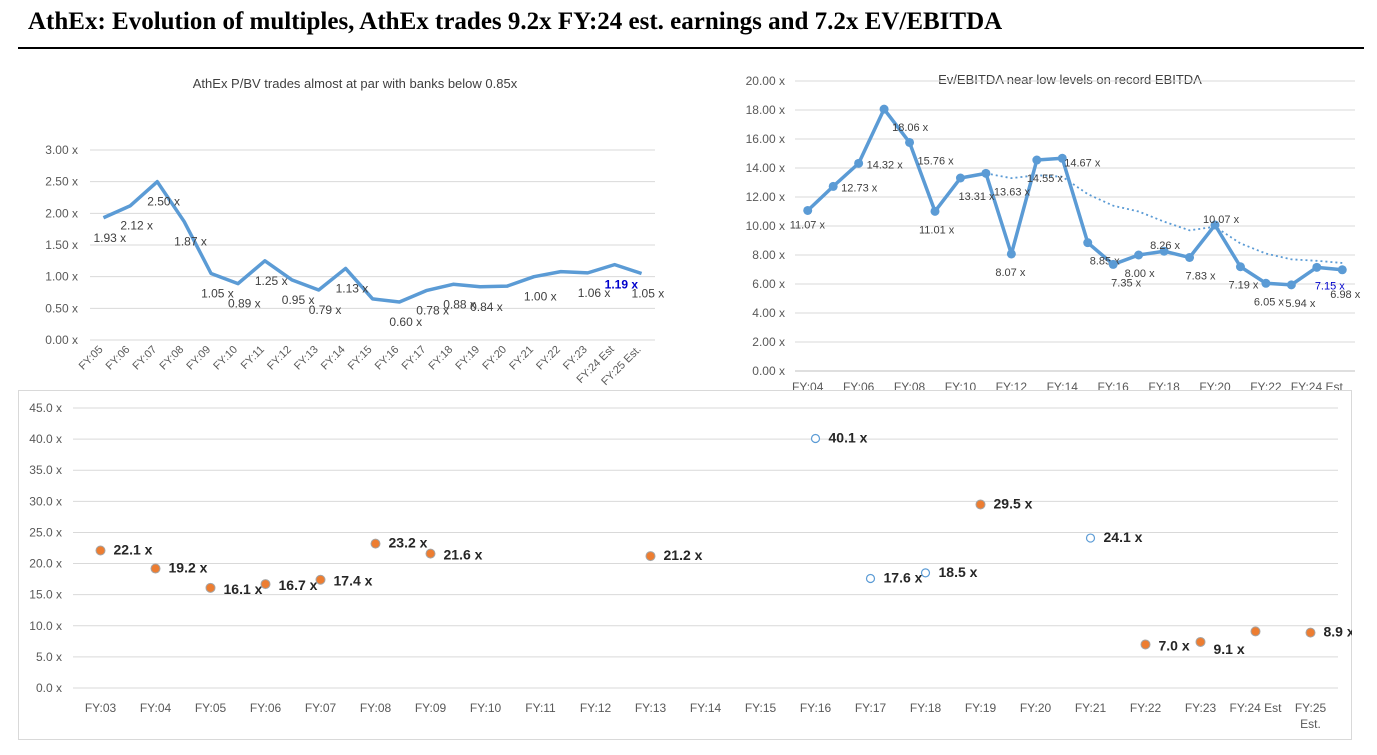 This screenshot has height=755, width=1377. What do you see at coordinates (298, 585) in the screenshot?
I see `pe-data-label: 16.7 x` at bounding box center [298, 585].